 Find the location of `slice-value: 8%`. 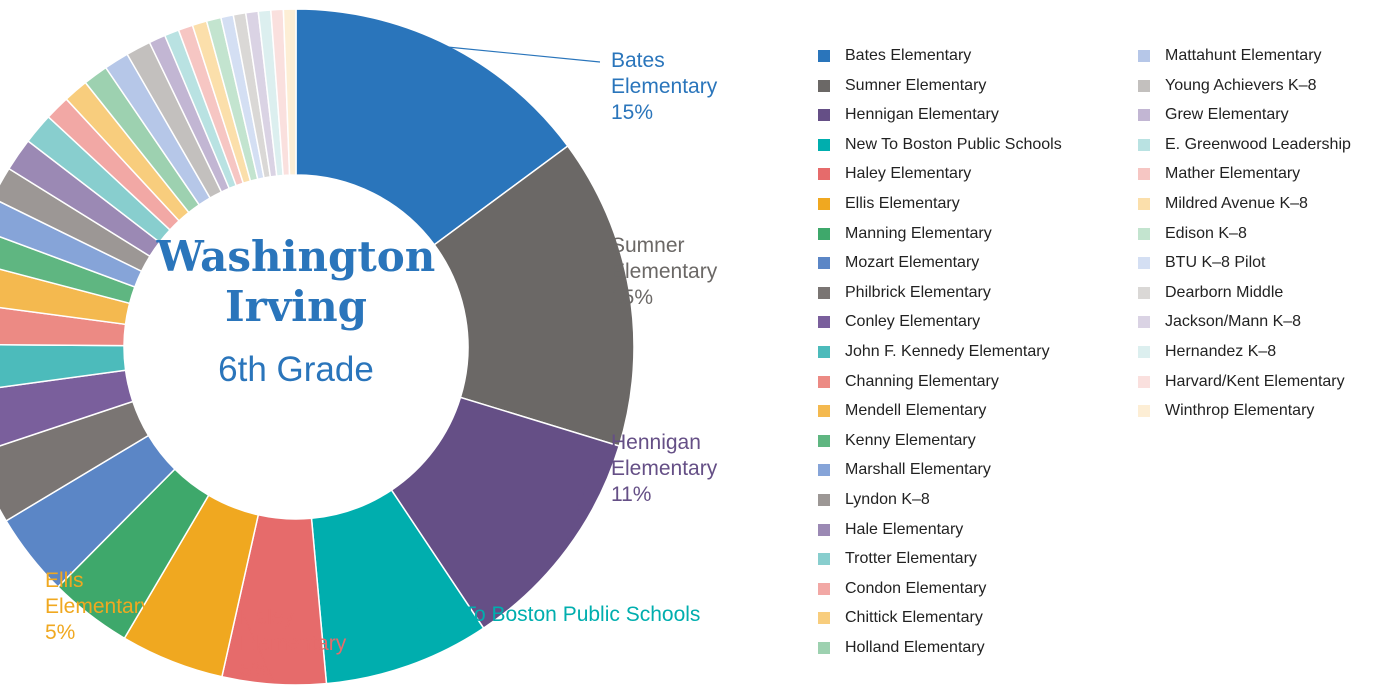

slice-value: 8% is located at coordinates (431, 640).